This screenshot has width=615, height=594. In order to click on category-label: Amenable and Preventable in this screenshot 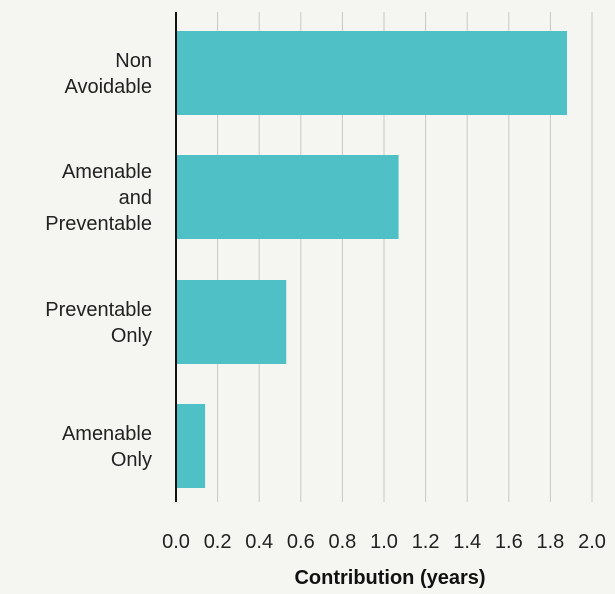, I will do `click(98, 198)`.